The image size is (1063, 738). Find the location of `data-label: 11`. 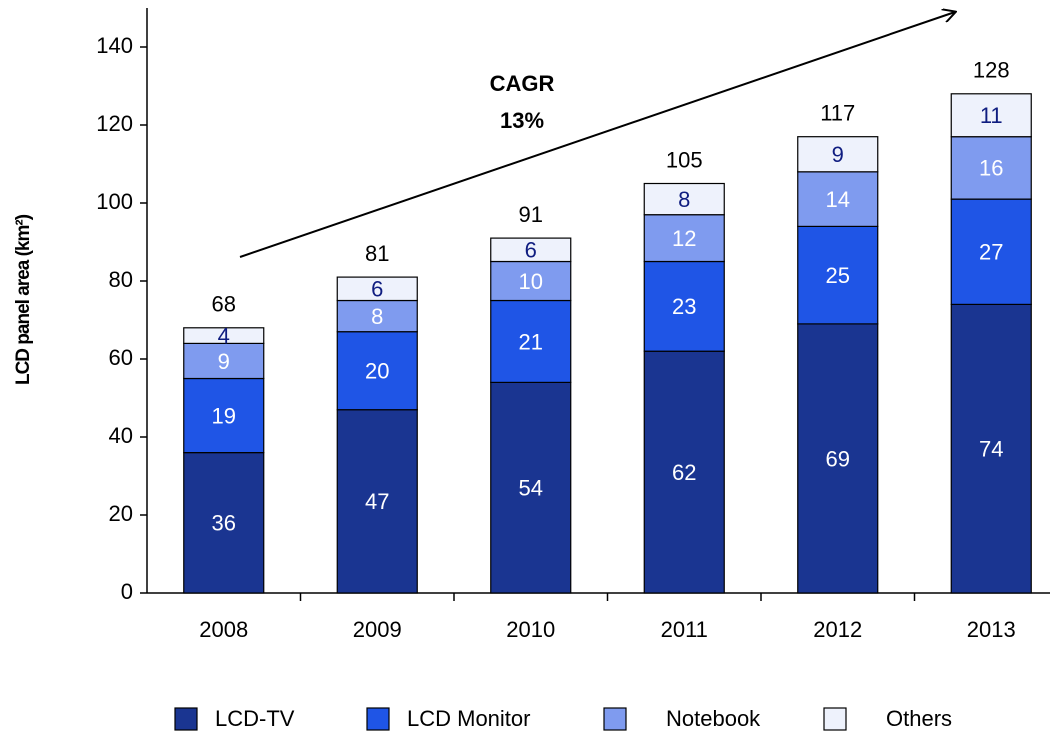

data-label: 11 is located at coordinates (991, 115).